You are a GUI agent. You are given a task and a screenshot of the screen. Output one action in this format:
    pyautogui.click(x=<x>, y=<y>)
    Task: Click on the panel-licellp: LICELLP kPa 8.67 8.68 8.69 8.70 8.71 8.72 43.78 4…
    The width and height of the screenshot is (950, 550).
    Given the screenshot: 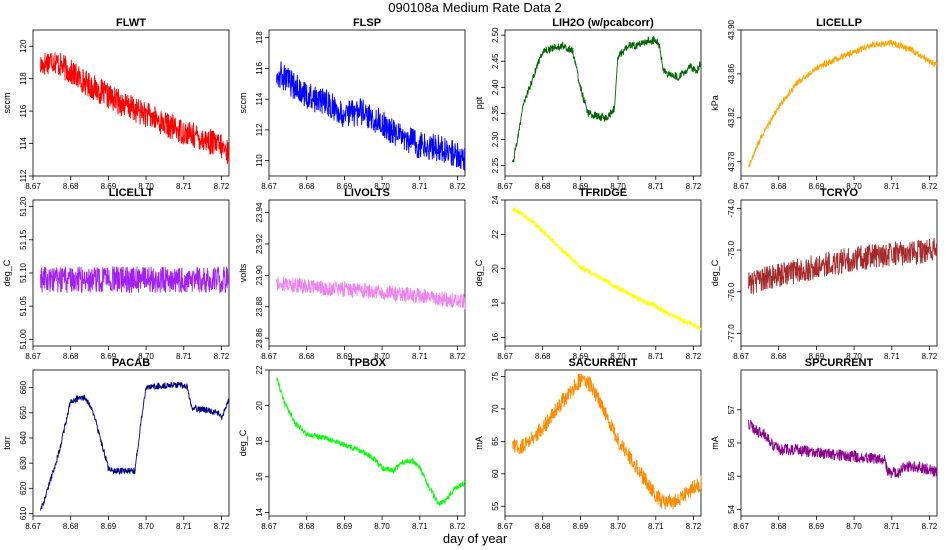 What is the action you would take?
    pyautogui.click(x=824, y=104)
    